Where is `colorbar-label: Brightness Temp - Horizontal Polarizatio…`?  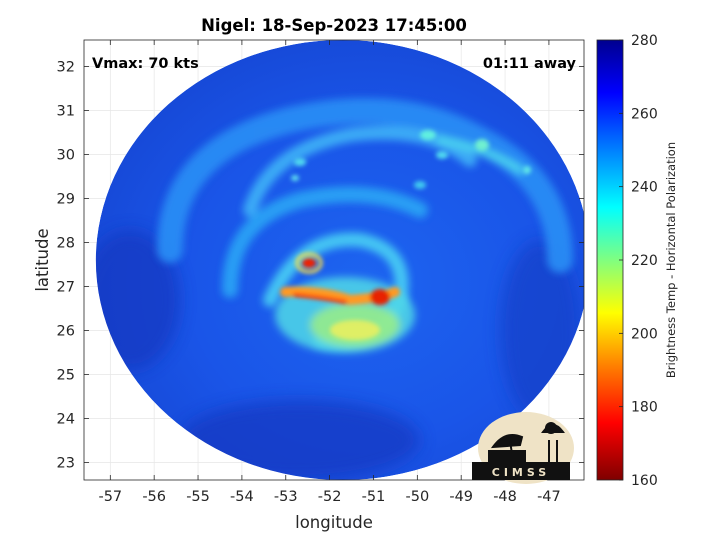 colorbar-label: Brightness Temp - Horizontal Polarizatio… is located at coordinates (671, 260).